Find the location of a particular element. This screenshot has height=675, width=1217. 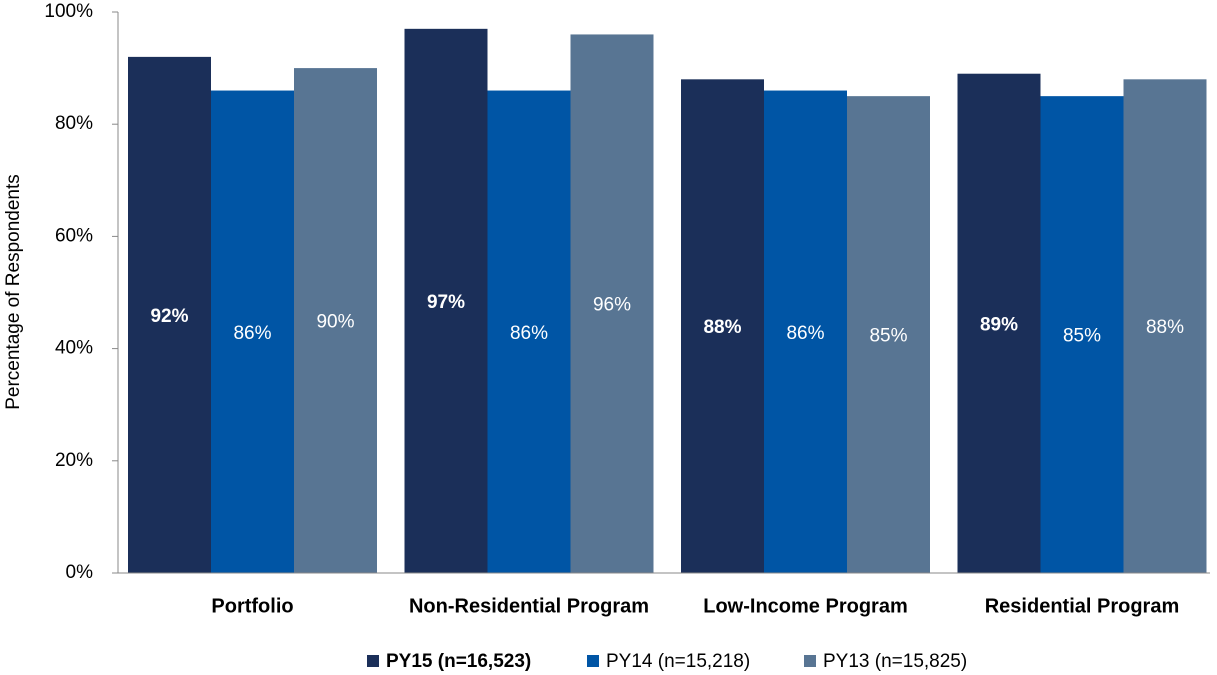

y-tick-label: 80% is located at coordinates (74, 123).